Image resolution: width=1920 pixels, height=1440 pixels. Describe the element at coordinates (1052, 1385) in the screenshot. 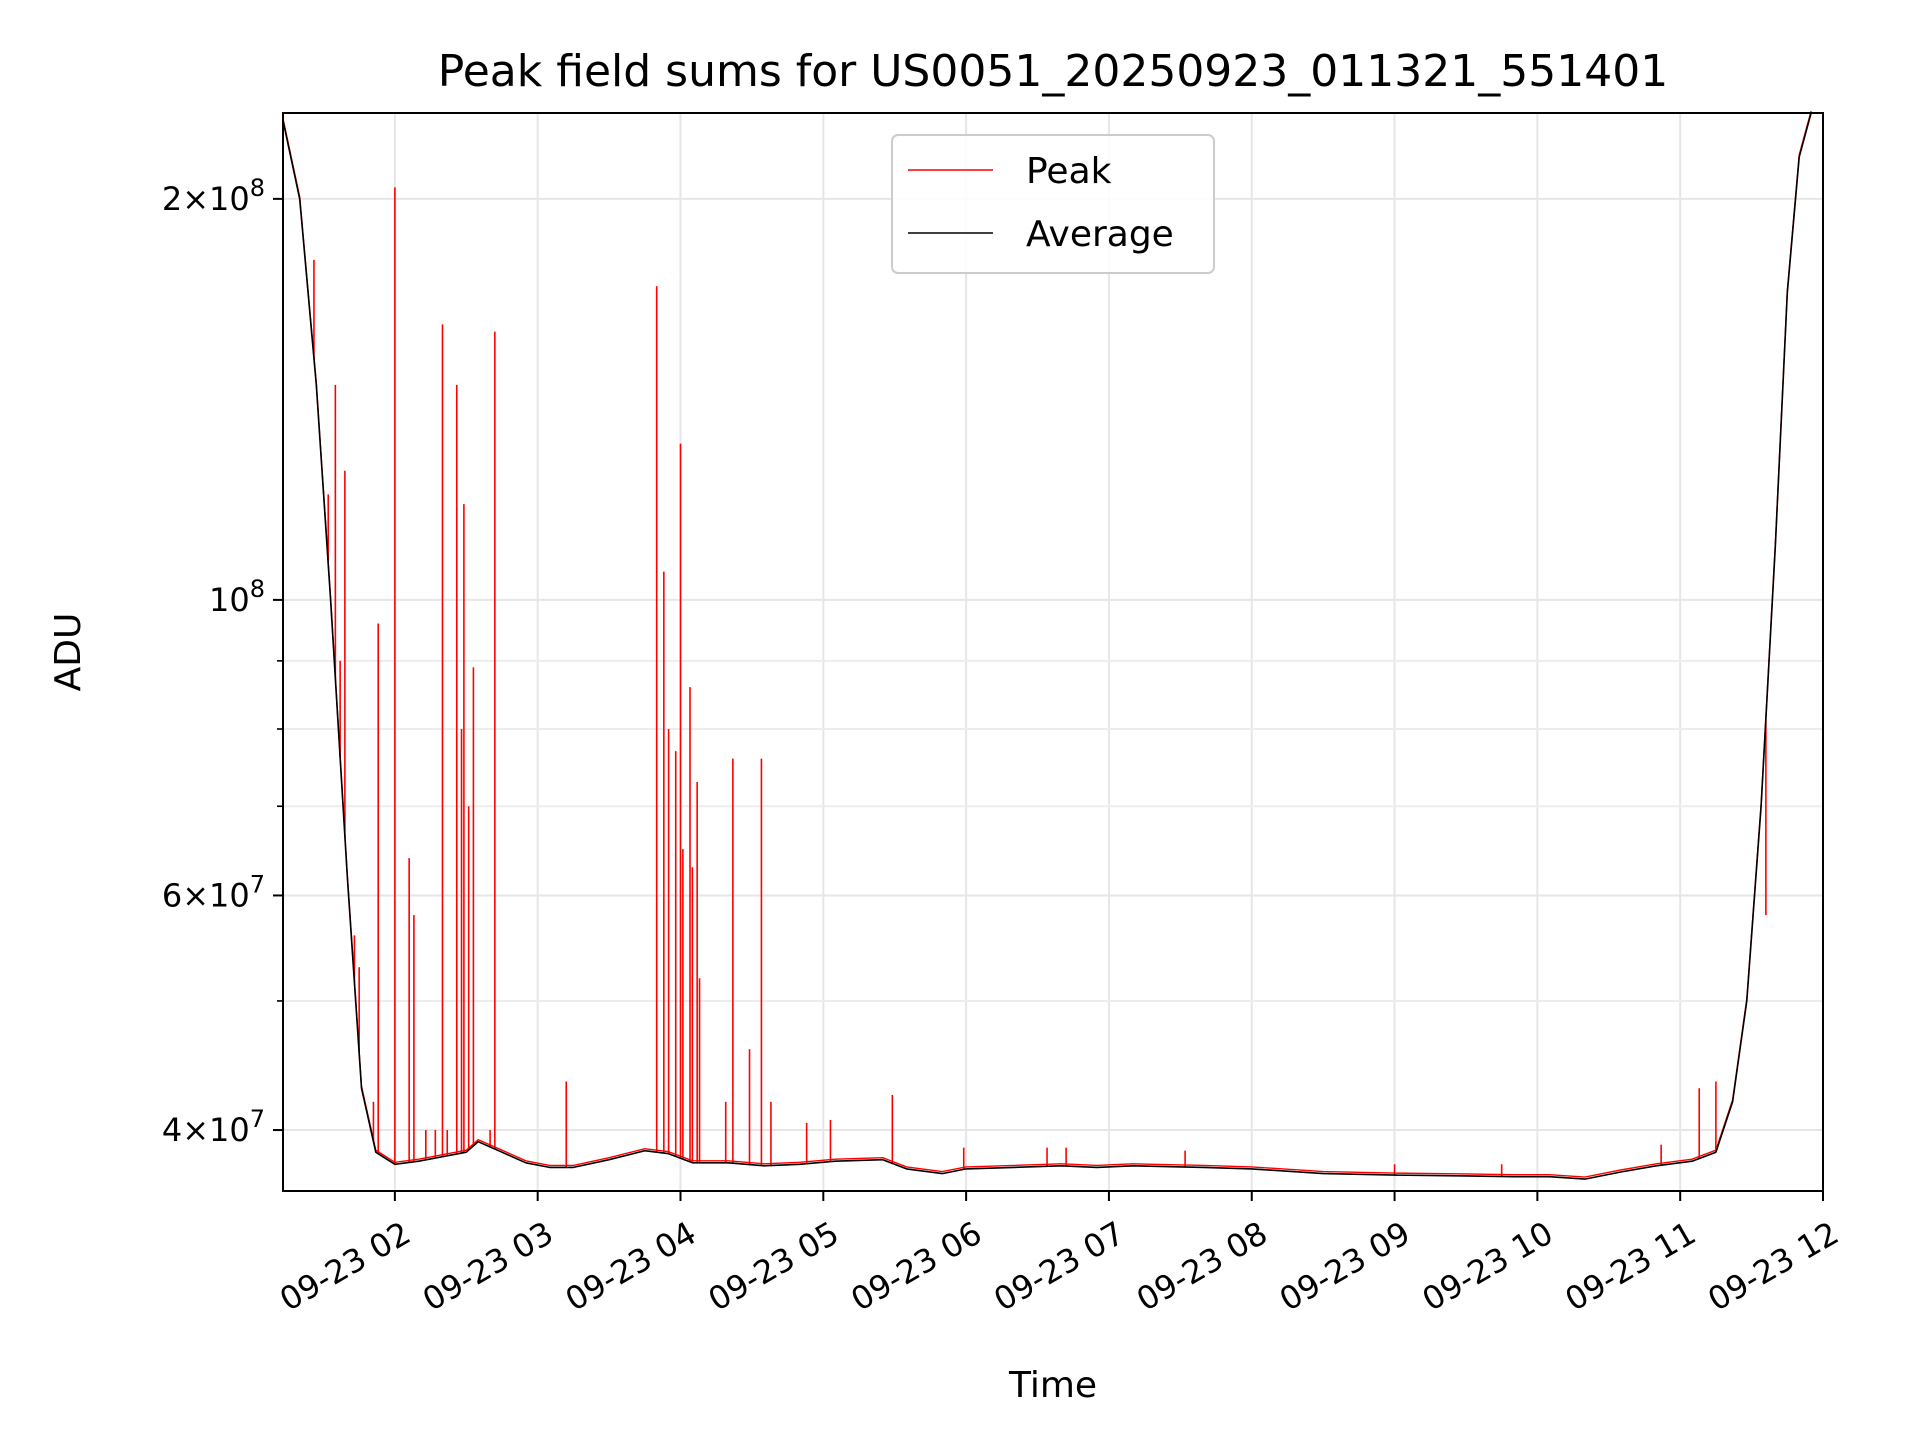

I see `x-axis-label: Time` at that location.